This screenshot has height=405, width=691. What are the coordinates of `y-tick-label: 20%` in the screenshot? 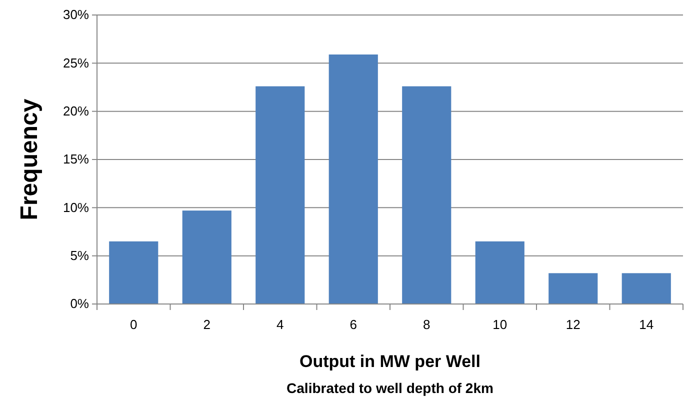 It's located at (76, 110).